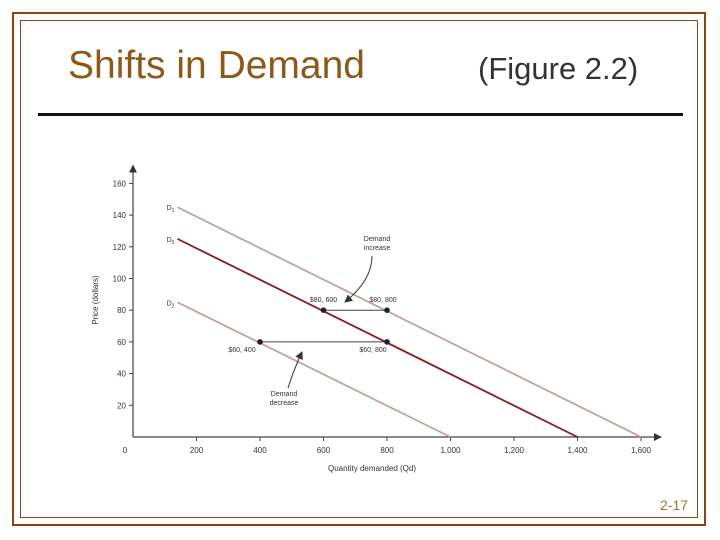  What do you see at coordinates (120, 215) in the screenshot?
I see `y-tick-label: 140` at bounding box center [120, 215].